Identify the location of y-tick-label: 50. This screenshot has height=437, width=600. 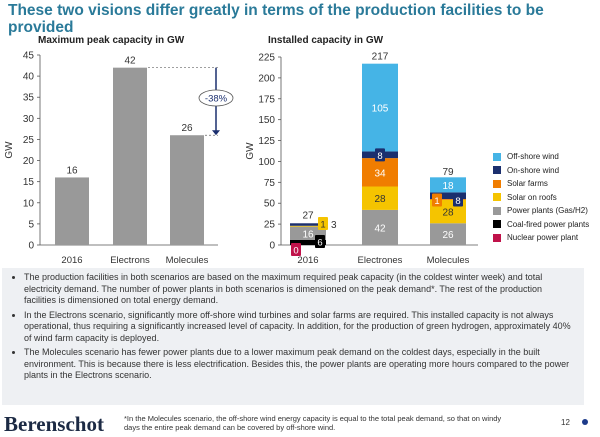
(270, 204).